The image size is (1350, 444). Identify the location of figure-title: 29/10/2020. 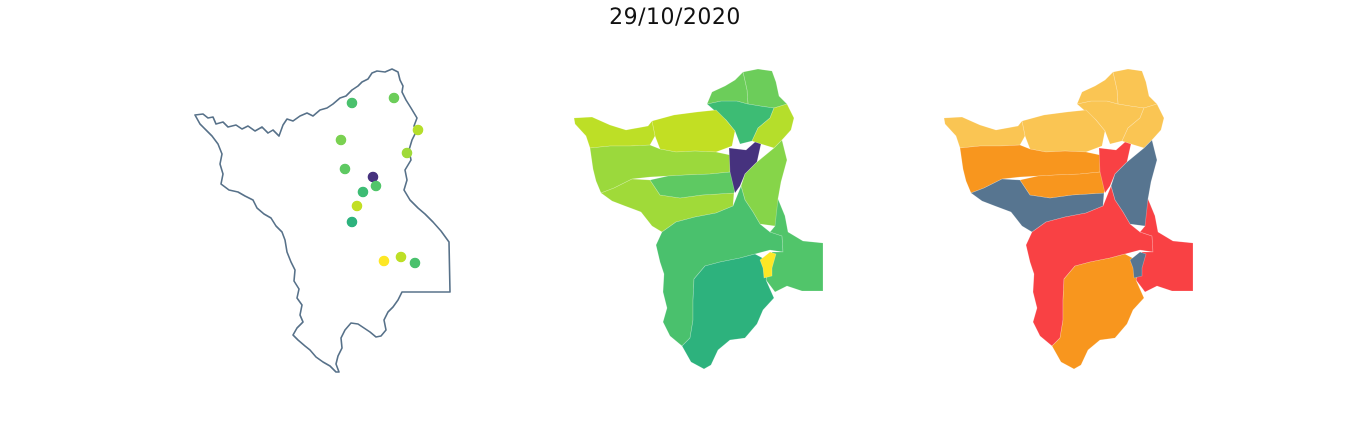
(675, 17).